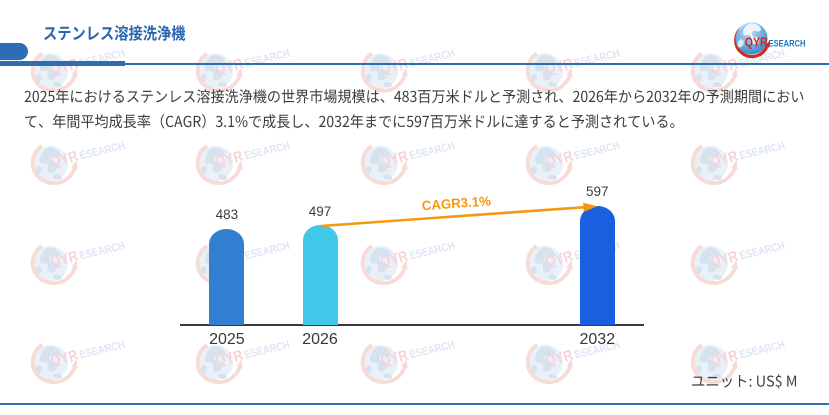  What do you see at coordinates (787, 43) in the screenshot?
I see `svg-text: ESEARCH` at bounding box center [787, 43].